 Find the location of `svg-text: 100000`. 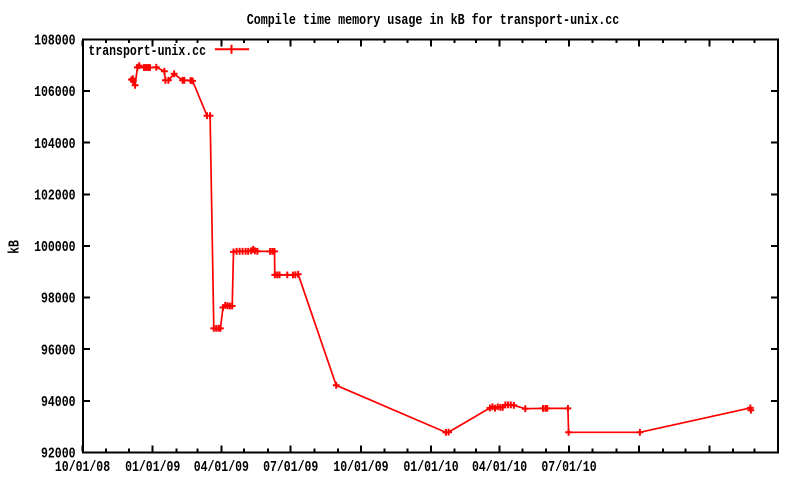

svg-text: 100000 is located at coordinates (54, 247).